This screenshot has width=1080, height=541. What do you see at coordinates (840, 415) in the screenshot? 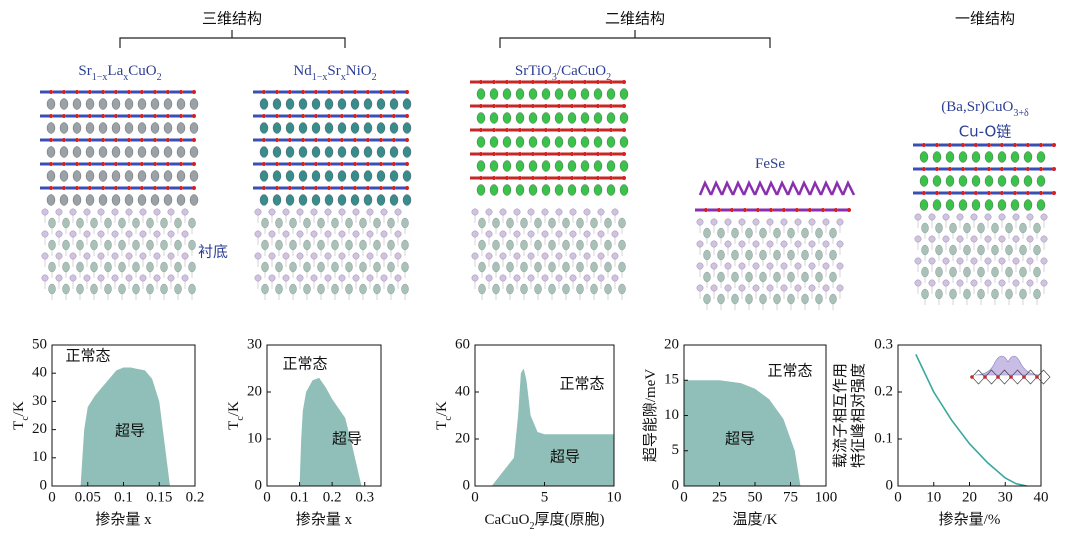
I see `y-axis-label-part: 载流子相互作用` at bounding box center [840, 415].